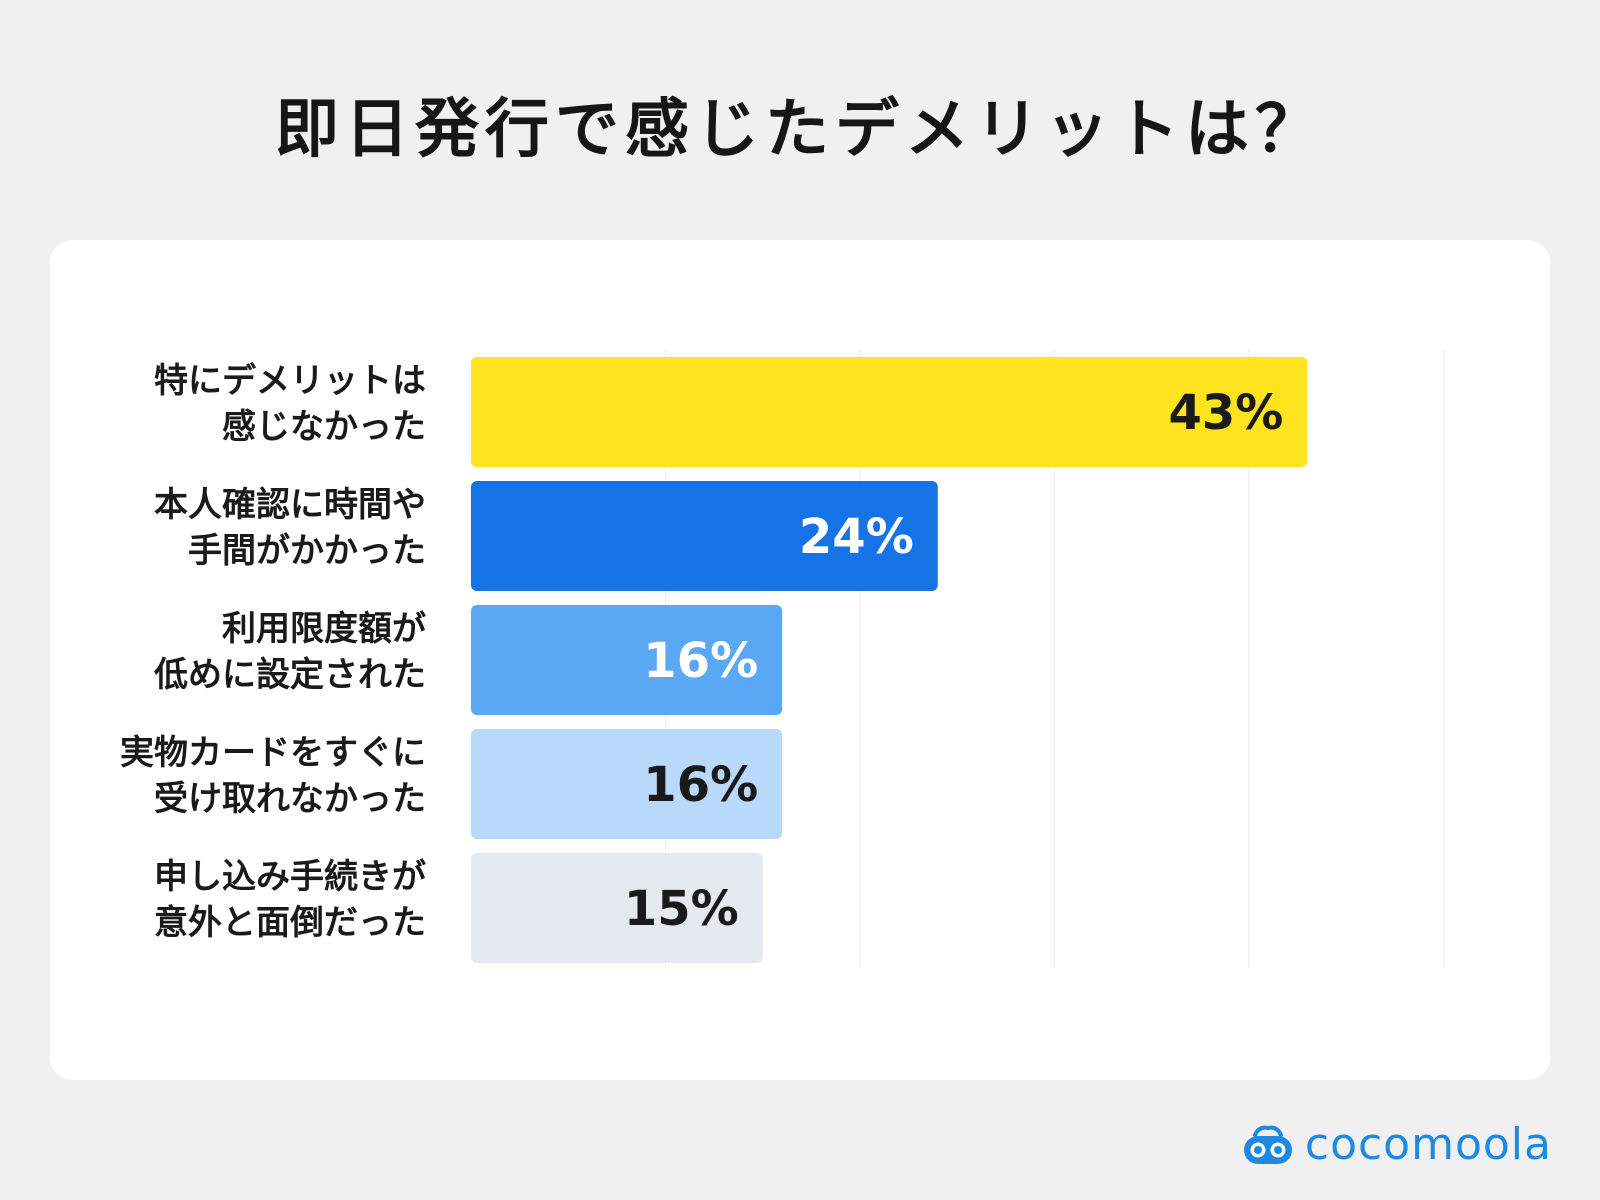 The height and width of the screenshot is (1200, 1600). I want to click on logo-text: cocomoola, so click(1428, 1144).